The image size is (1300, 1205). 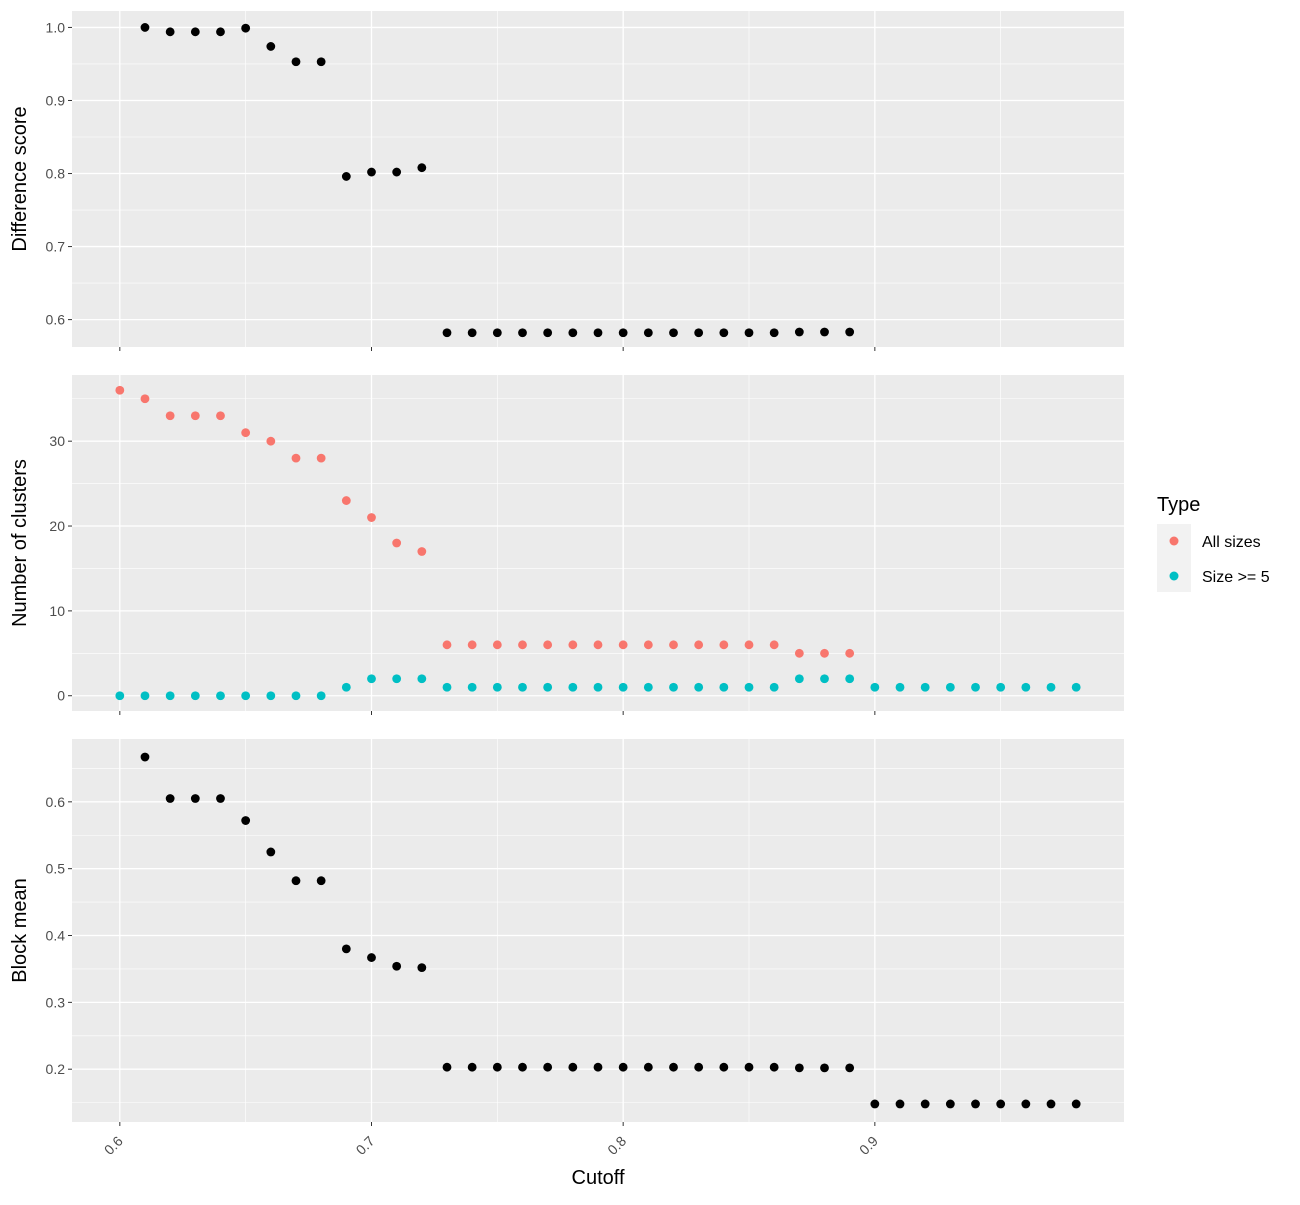 I want to click on y-tick-label: 0.8, so click(x=56, y=174).